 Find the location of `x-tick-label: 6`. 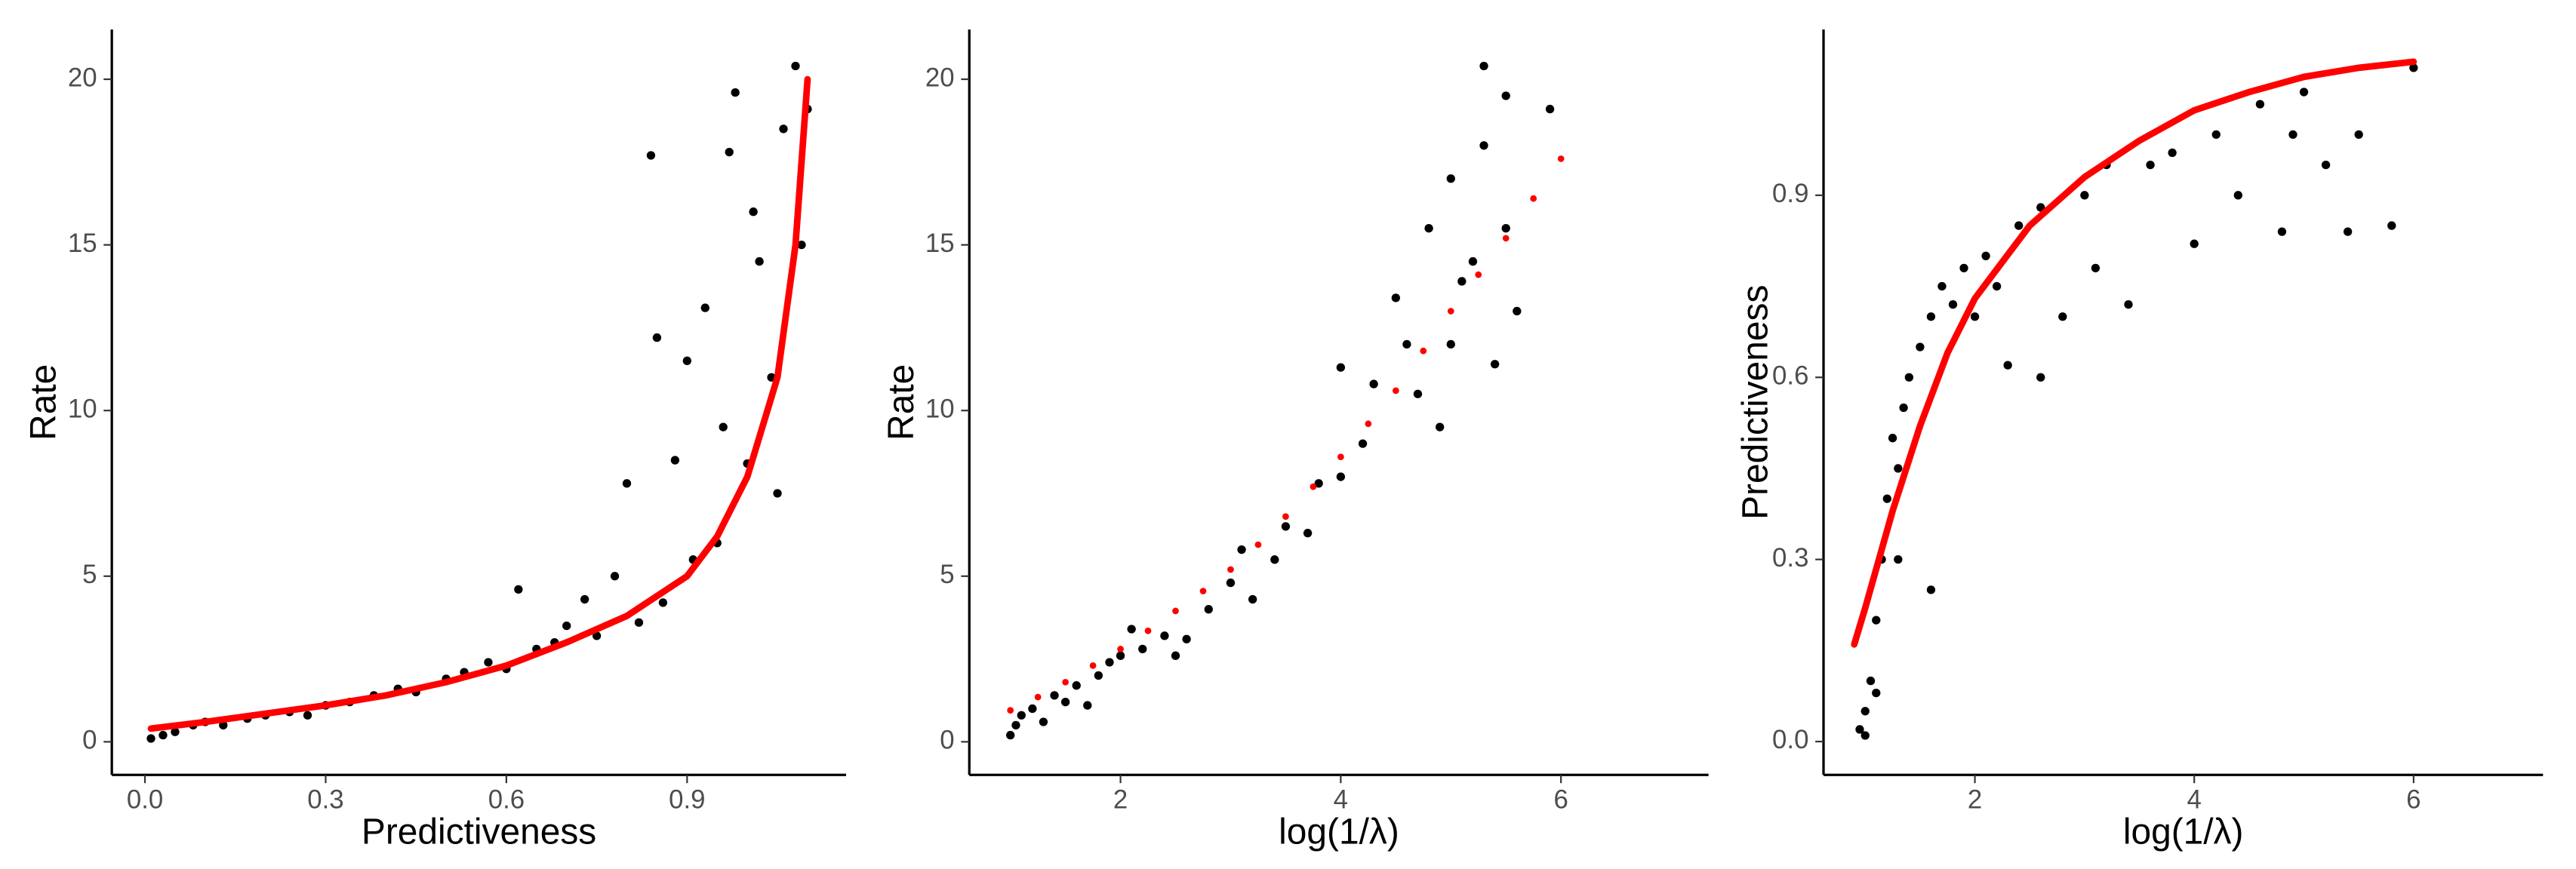

x-tick-label: 6 is located at coordinates (1560, 799).